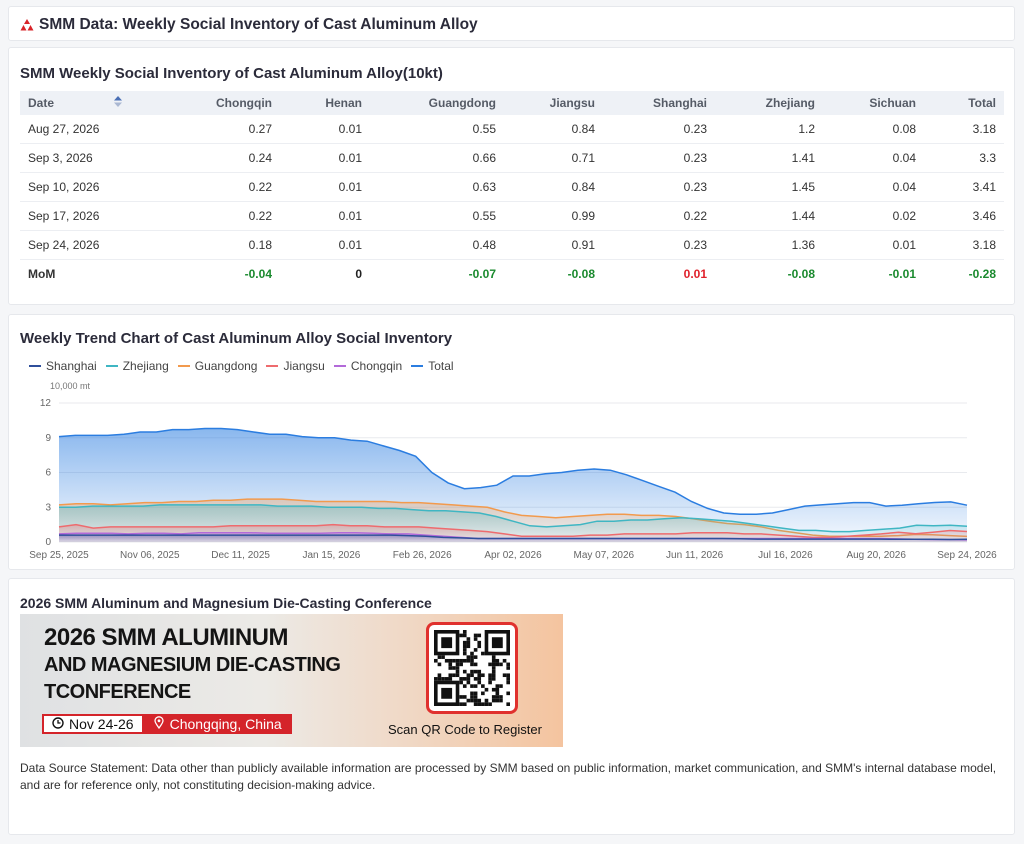 The width and height of the screenshot is (1024, 844). I want to click on series-line-zhejiang, so click(513, 518).